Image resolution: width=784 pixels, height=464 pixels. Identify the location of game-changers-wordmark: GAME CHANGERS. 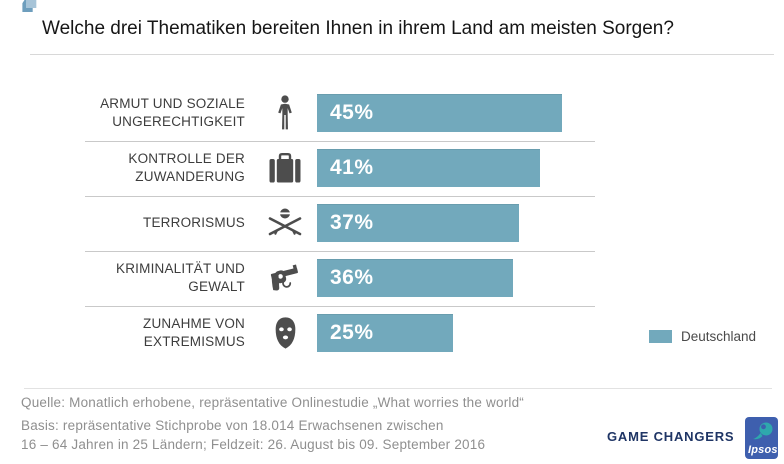
(671, 436).